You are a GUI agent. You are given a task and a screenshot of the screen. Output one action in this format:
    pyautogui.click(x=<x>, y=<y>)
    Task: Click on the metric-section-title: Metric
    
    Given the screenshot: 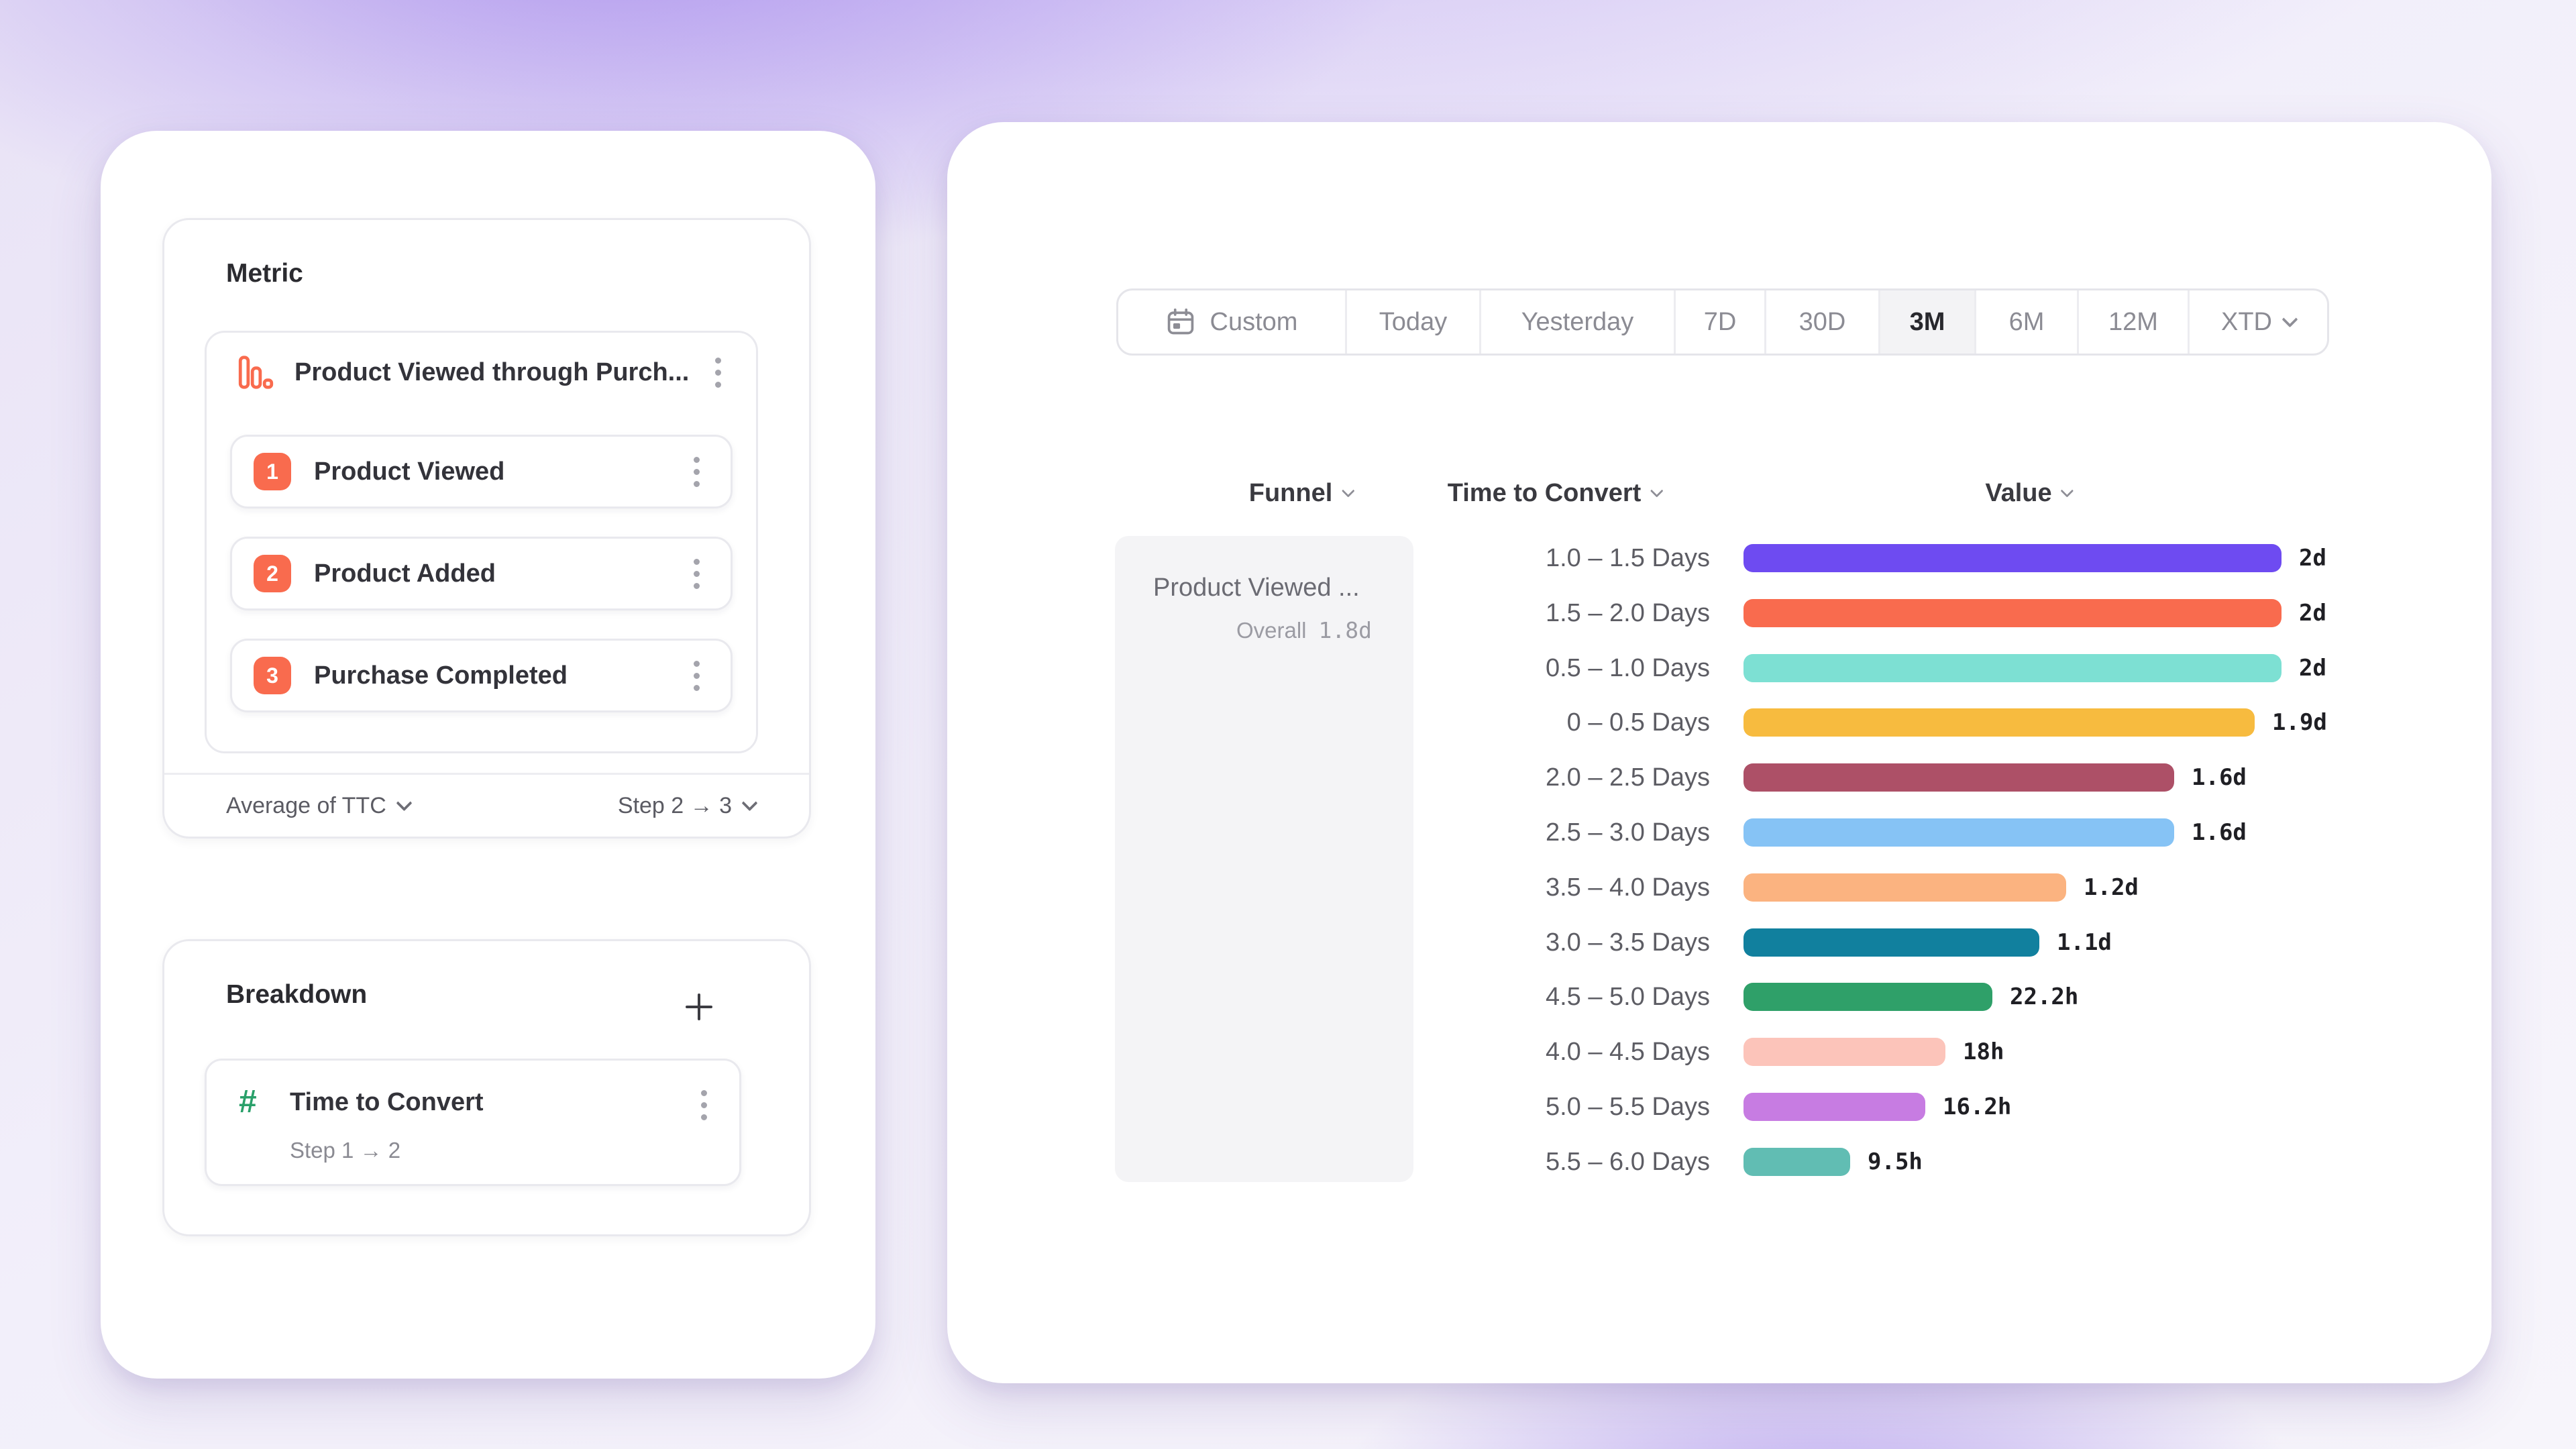 What is the action you would take?
    pyautogui.click(x=264, y=273)
    